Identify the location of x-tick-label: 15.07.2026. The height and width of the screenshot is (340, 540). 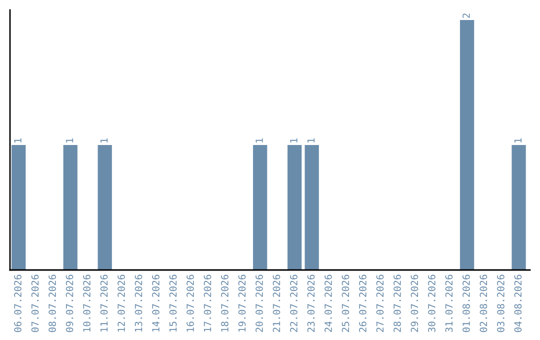
(173, 303).